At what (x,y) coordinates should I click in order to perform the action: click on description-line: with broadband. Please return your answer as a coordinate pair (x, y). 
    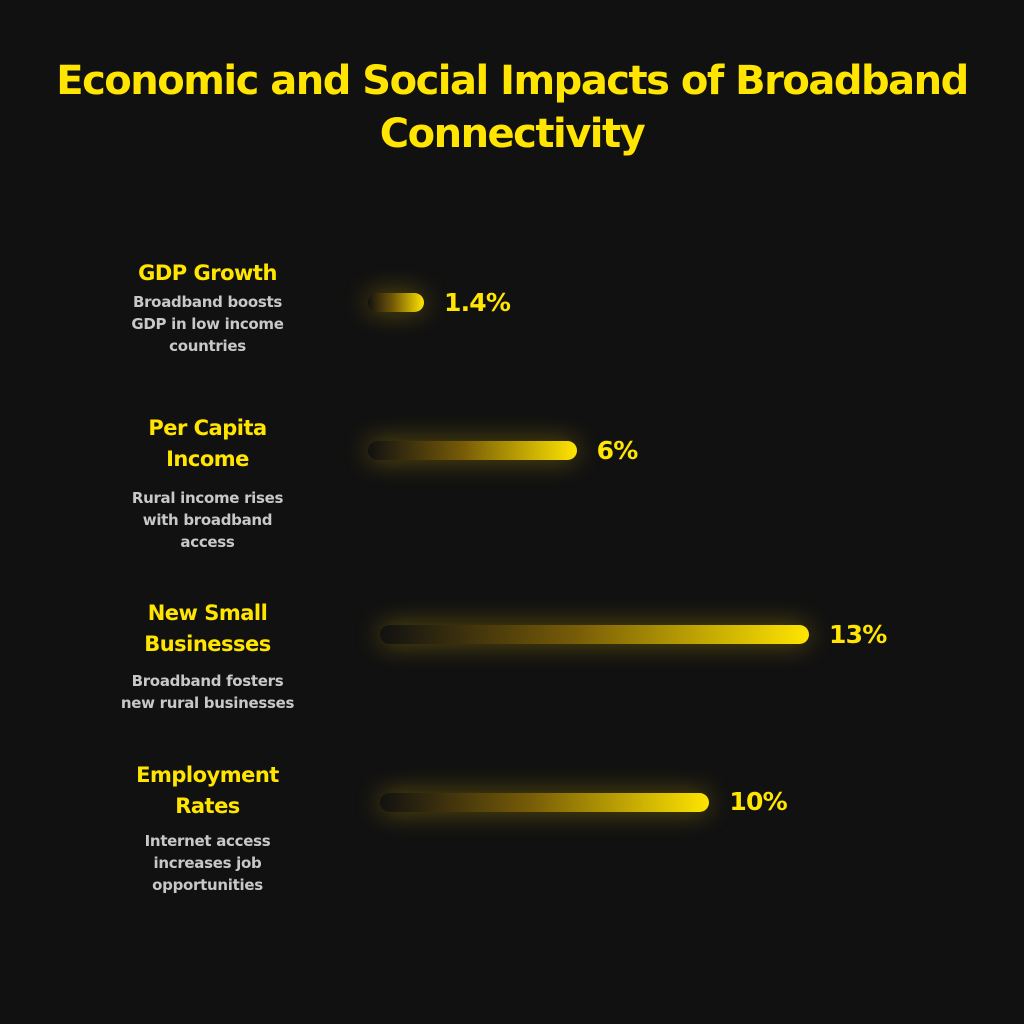
    Looking at the image, I should click on (207, 520).